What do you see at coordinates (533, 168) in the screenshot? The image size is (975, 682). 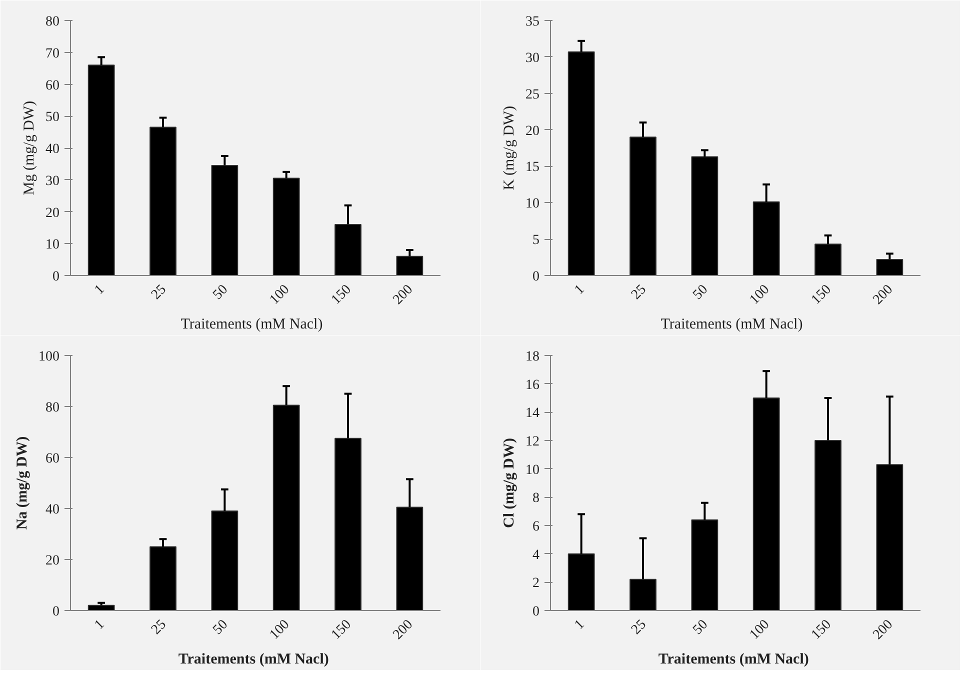 I see `y-tick-label: 15` at bounding box center [533, 168].